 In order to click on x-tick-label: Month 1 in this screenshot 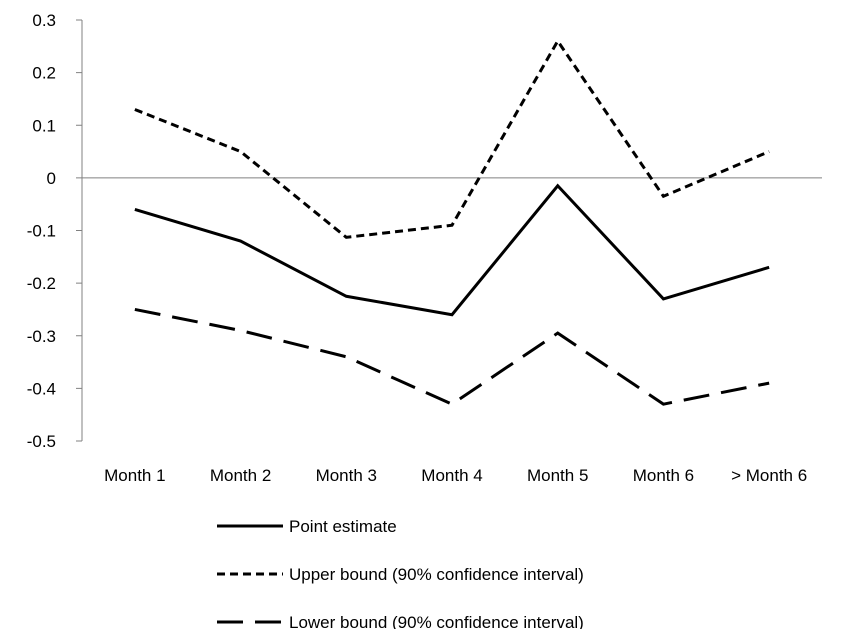, I will do `click(134, 475)`.